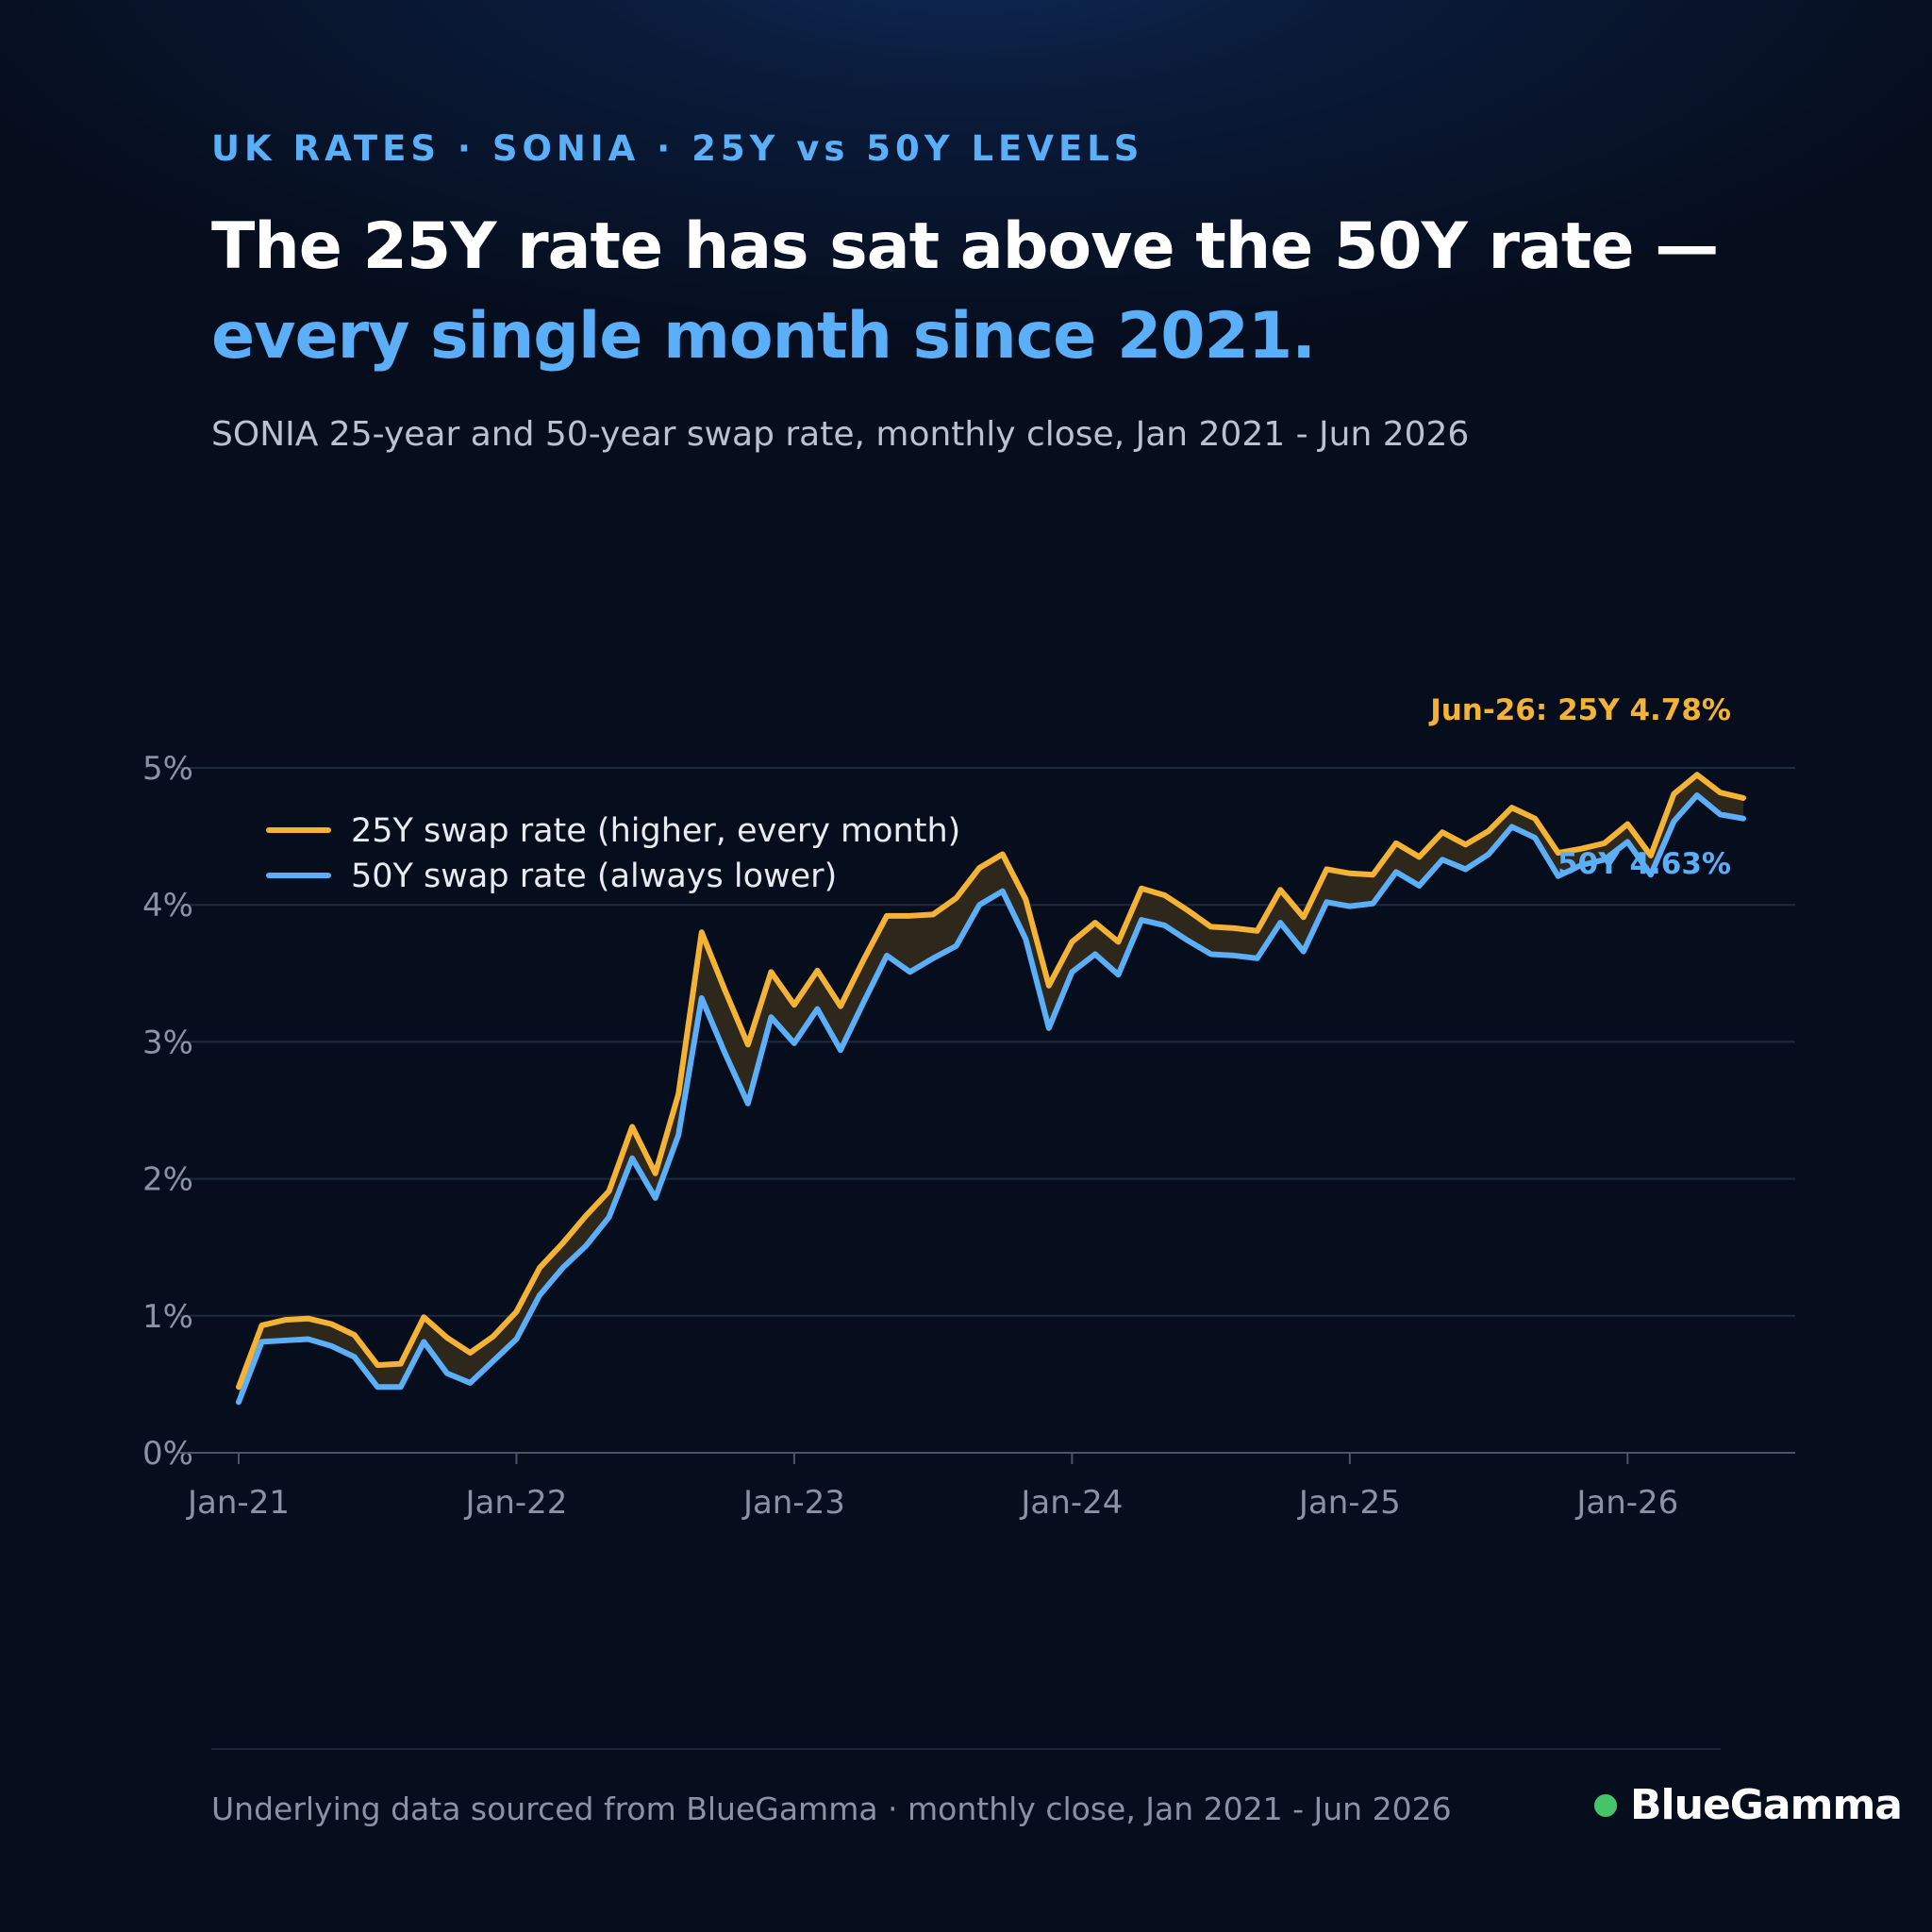 This screenshot has width=1932, height=1932. I want to click on legend-label-25y: 25Y swap rate (higher, every month), so click(655, 831).